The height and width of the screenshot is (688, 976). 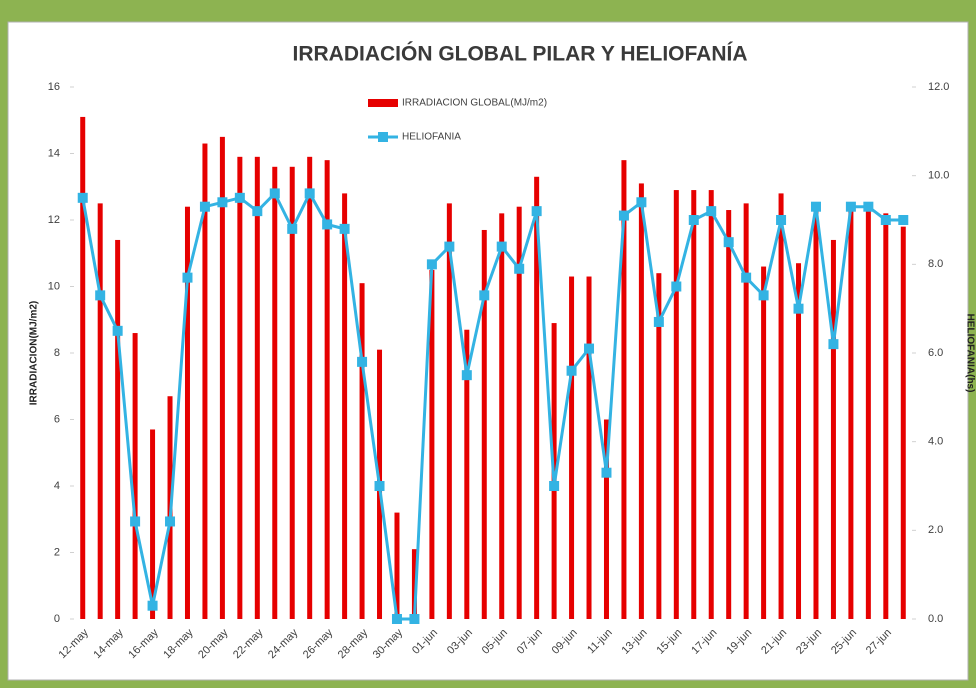 What do you see at coordinates (34, 353) in the screenshot?
I see `y-axis-label: IRRADIACION(MJ/m2)` at bounding box center [34, 353].